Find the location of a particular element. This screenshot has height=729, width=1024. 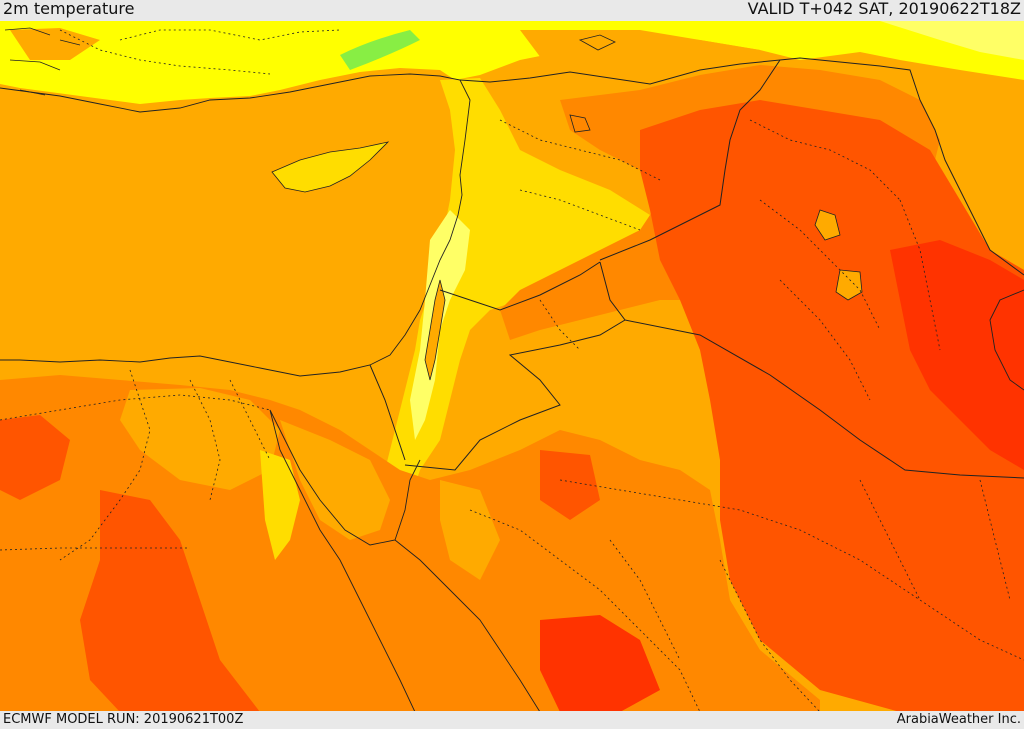

temp-zone-green-patch is located at coordinates (380, 50).